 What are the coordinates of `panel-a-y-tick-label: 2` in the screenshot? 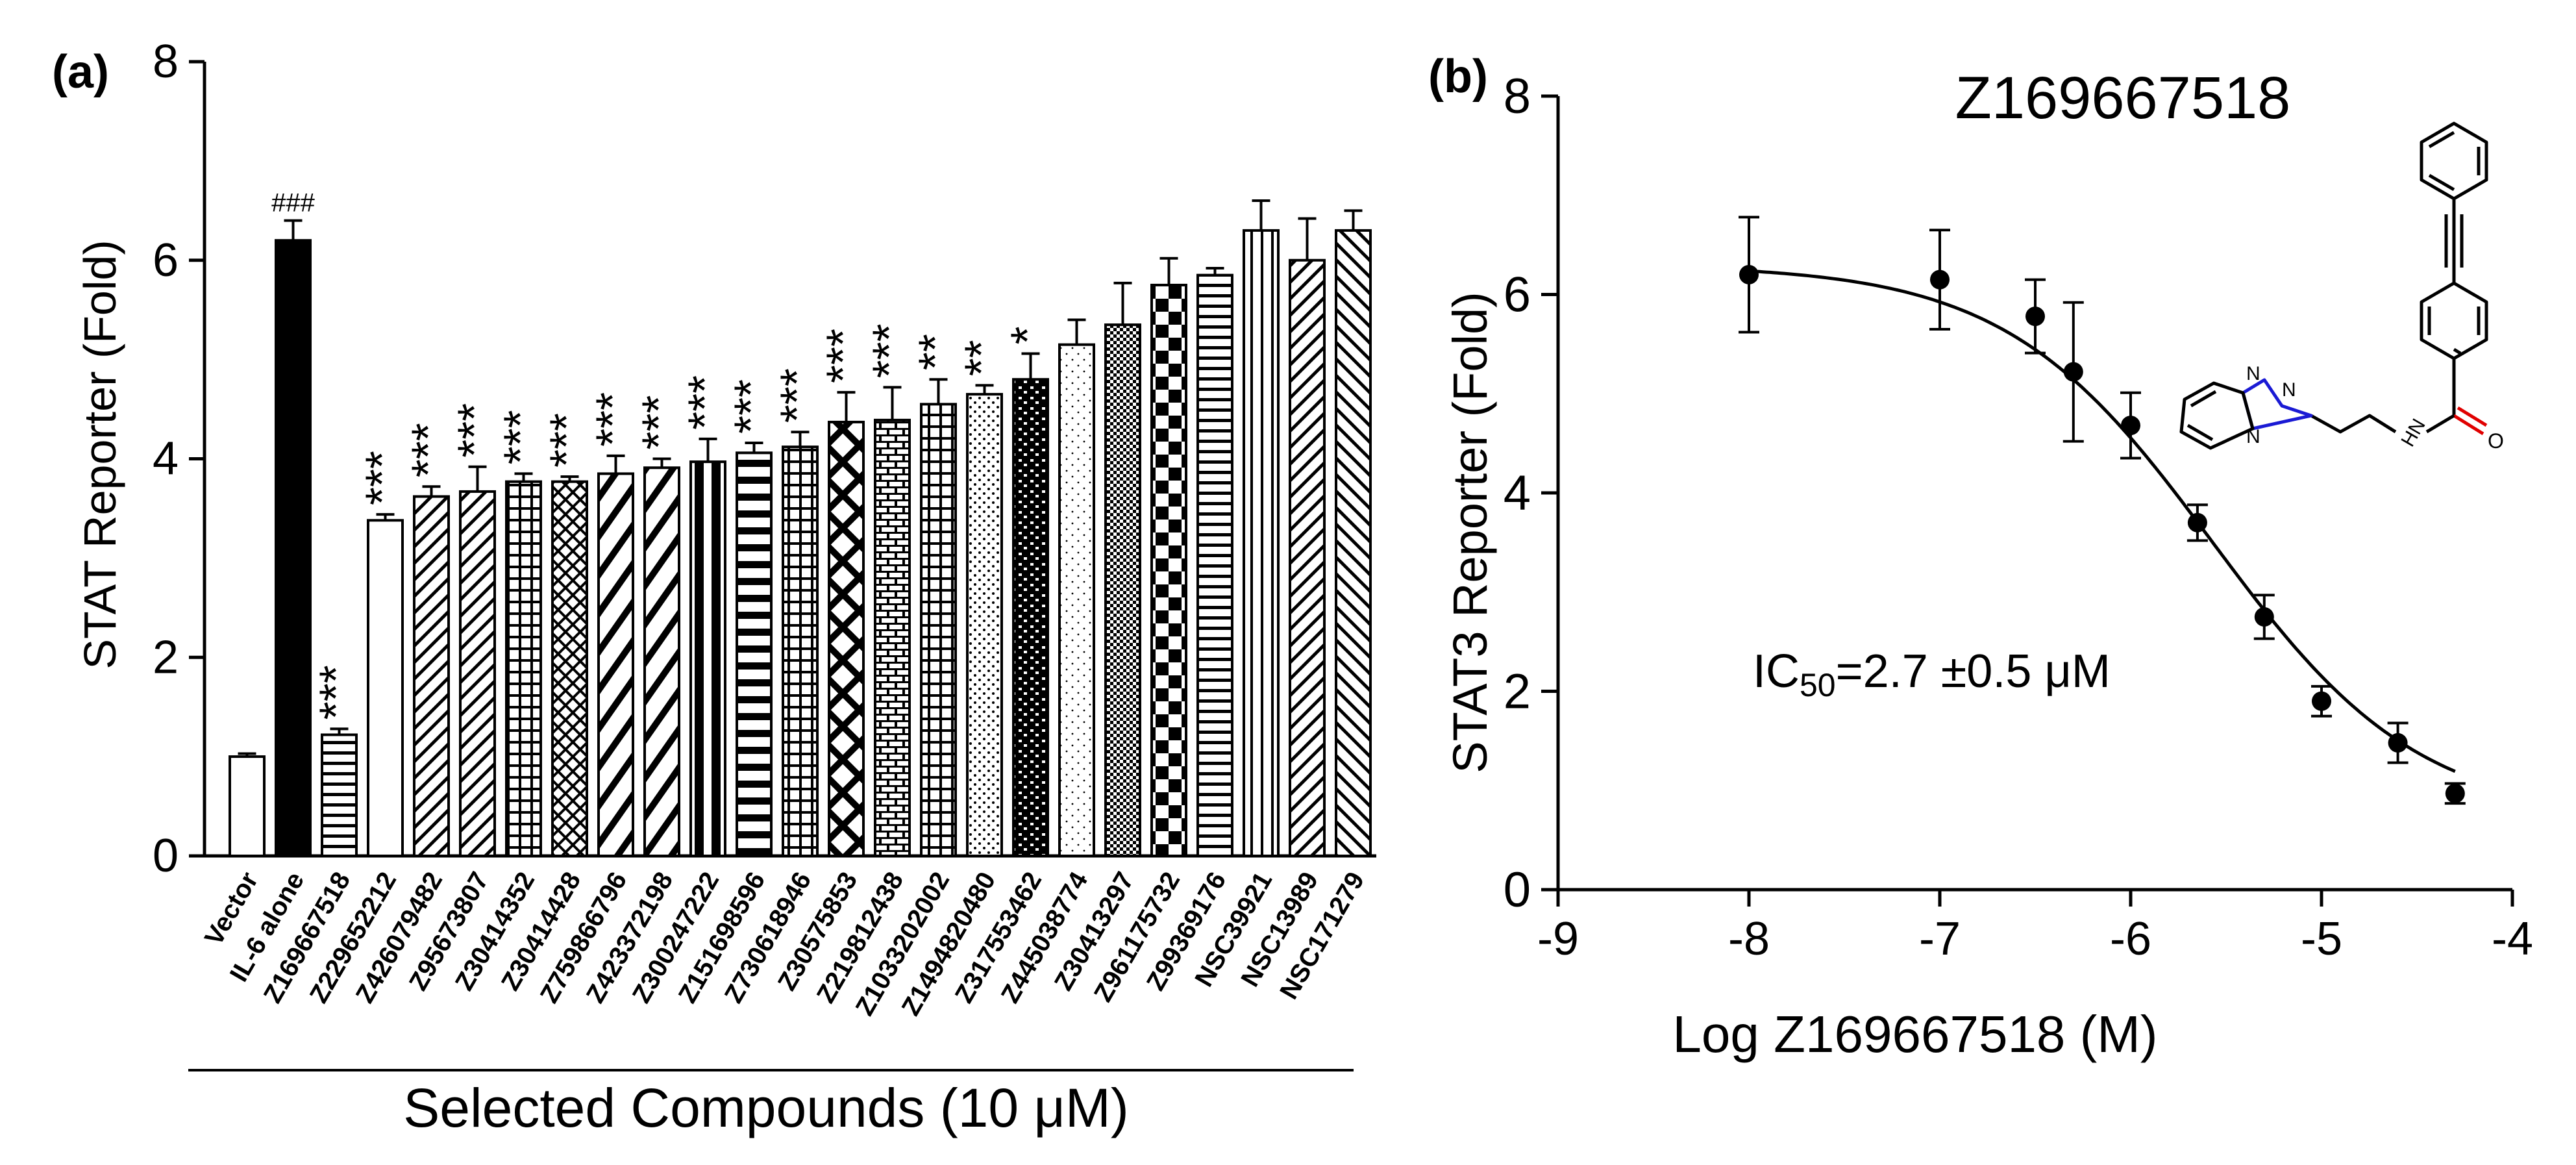 It's located at (166, 657).